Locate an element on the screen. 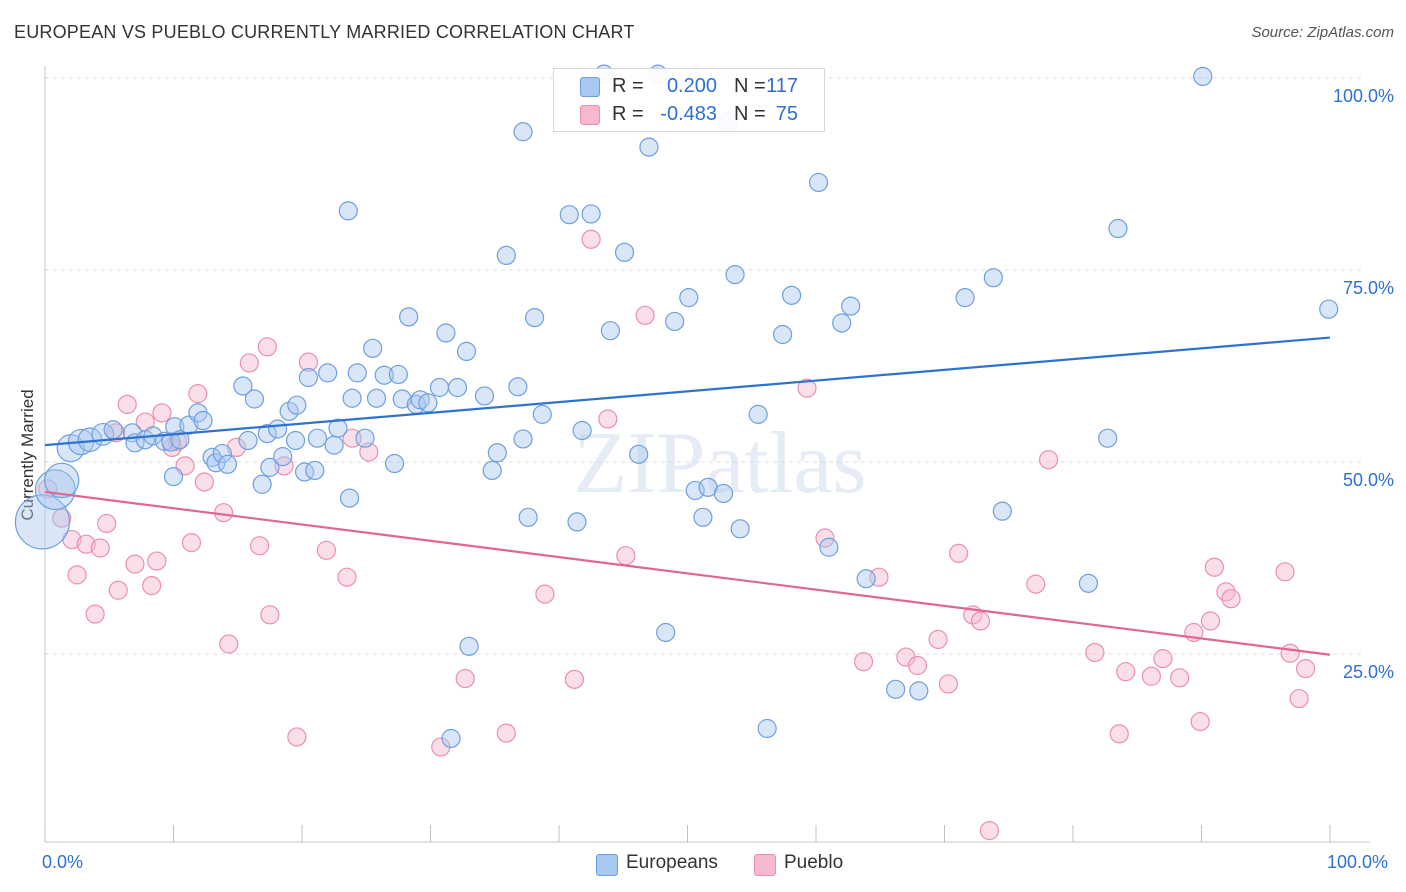  pueblo-r-label: R = is located at coordinates (628, 114).